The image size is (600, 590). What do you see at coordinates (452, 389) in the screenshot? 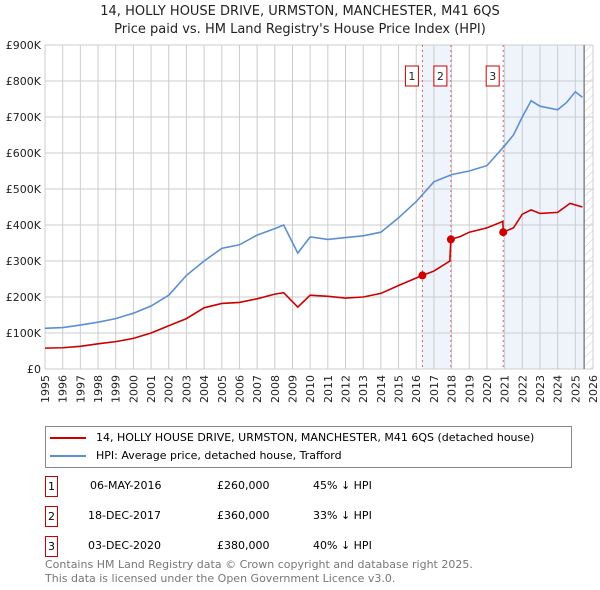
I see `x-tick-label: 2018` at bounding box center [452, 389].